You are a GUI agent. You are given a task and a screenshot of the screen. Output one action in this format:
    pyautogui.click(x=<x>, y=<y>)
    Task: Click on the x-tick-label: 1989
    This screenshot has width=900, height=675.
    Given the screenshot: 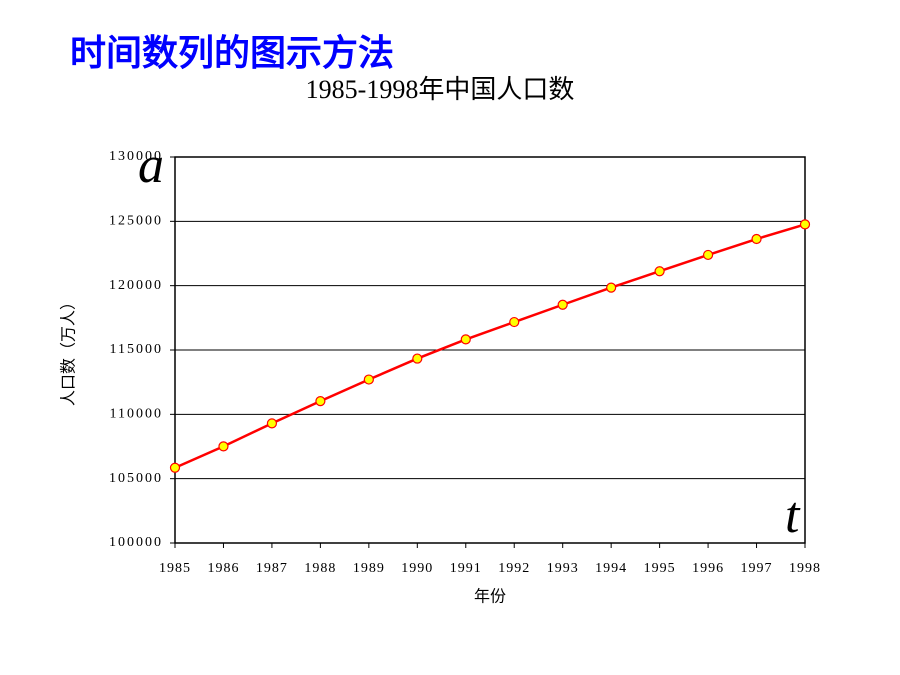 What is the action you would take?
    pyautogui.click(x=369, y=568)
    